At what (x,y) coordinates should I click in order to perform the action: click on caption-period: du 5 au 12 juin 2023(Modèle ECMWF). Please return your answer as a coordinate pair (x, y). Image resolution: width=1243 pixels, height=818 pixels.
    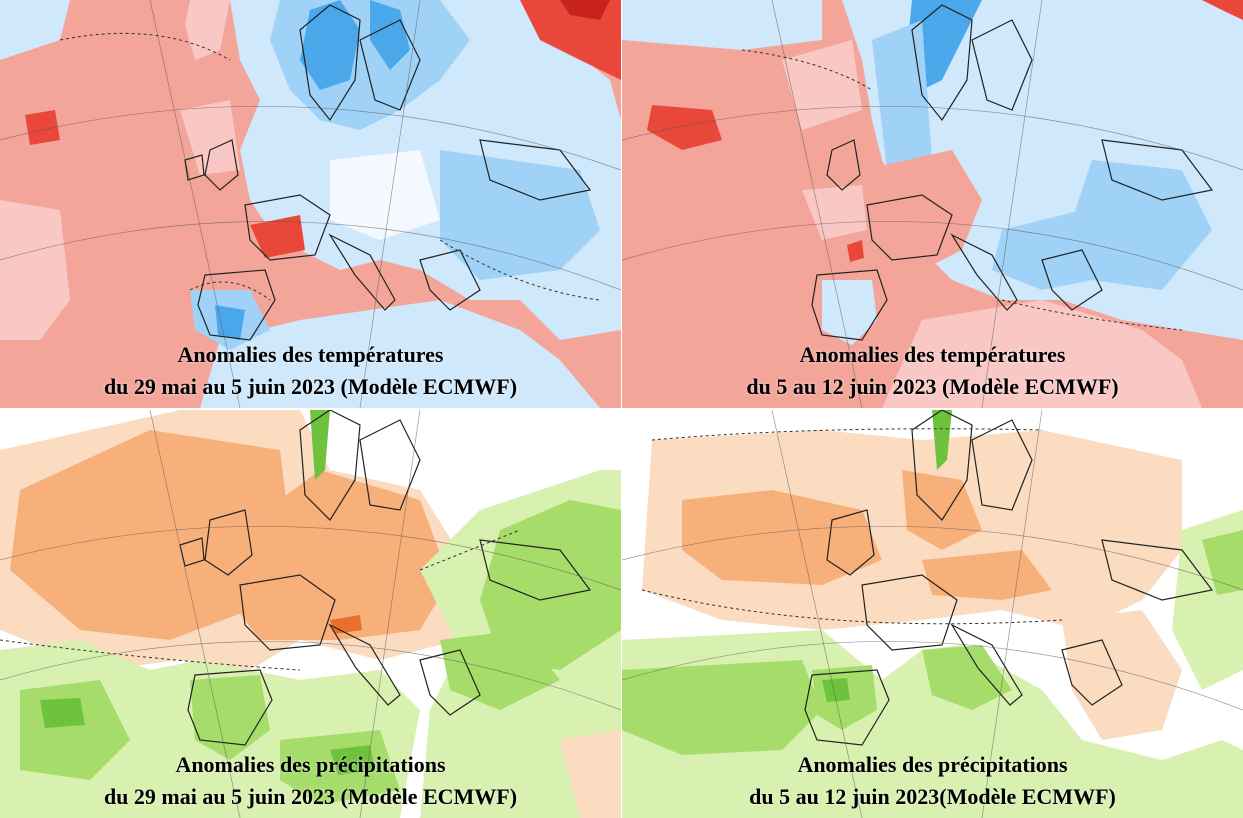
    Looking at the image, I should click on (932, 796).